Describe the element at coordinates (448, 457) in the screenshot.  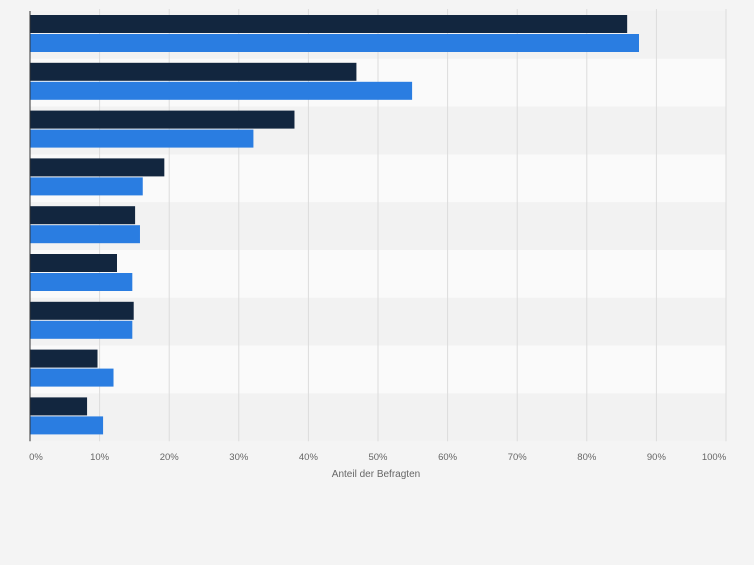
I see `x-tick-label: 60%` at that location.